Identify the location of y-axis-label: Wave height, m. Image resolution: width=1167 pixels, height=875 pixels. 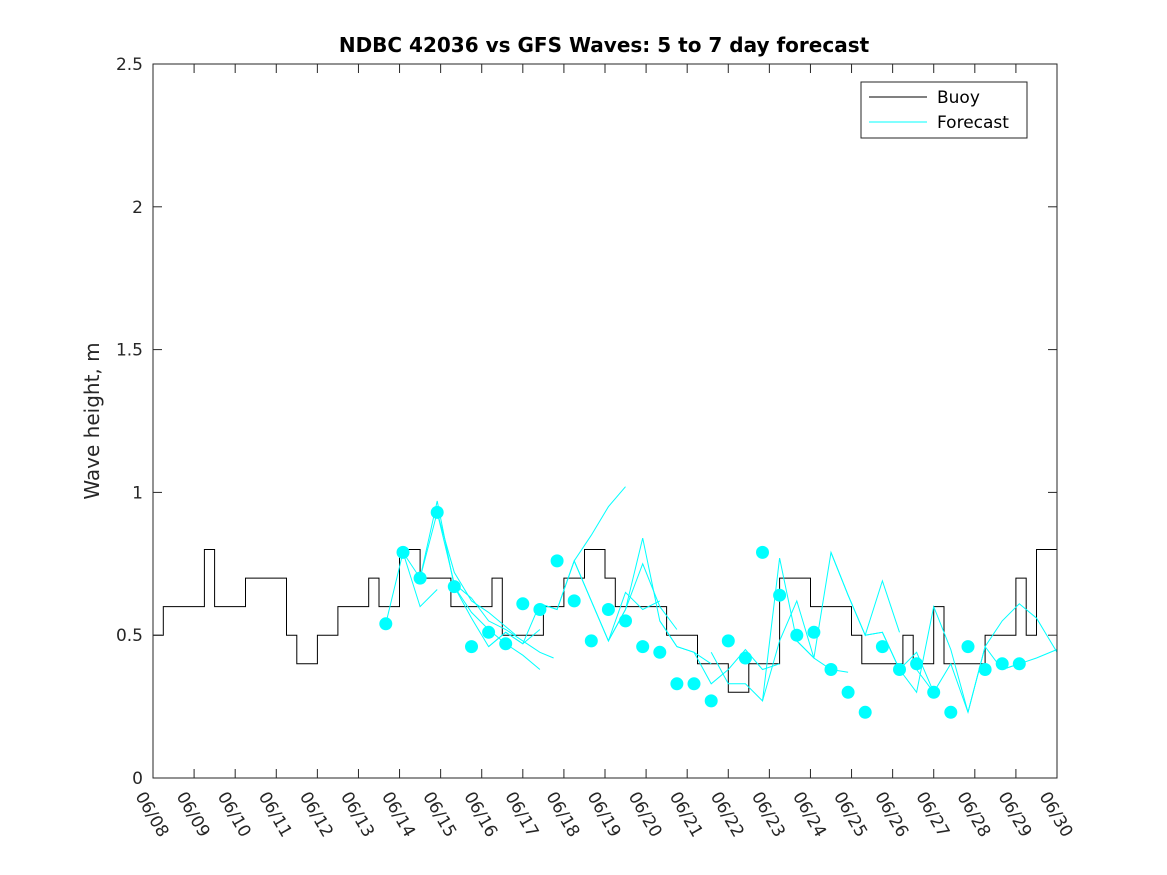
(92, 420).